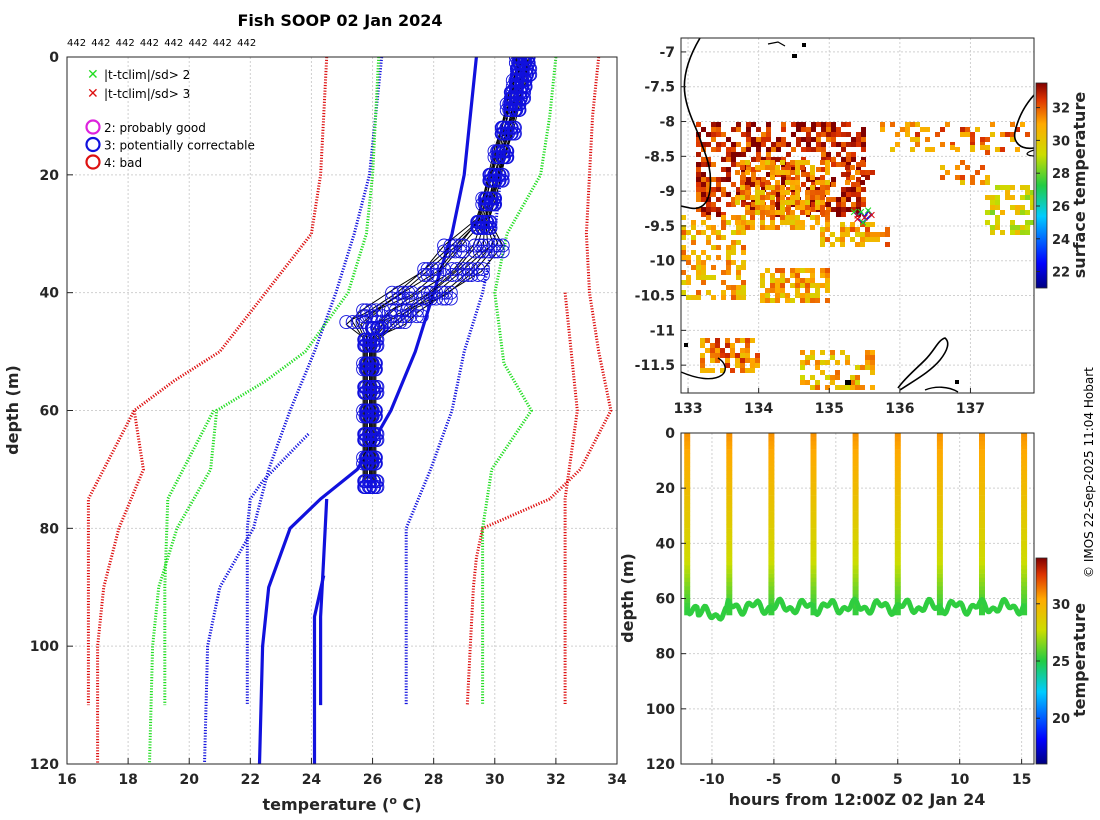 Image resolution: width=1100 pixels, height=820 pixels. I want to click on profile-count-label: 442, so click(149, 43).